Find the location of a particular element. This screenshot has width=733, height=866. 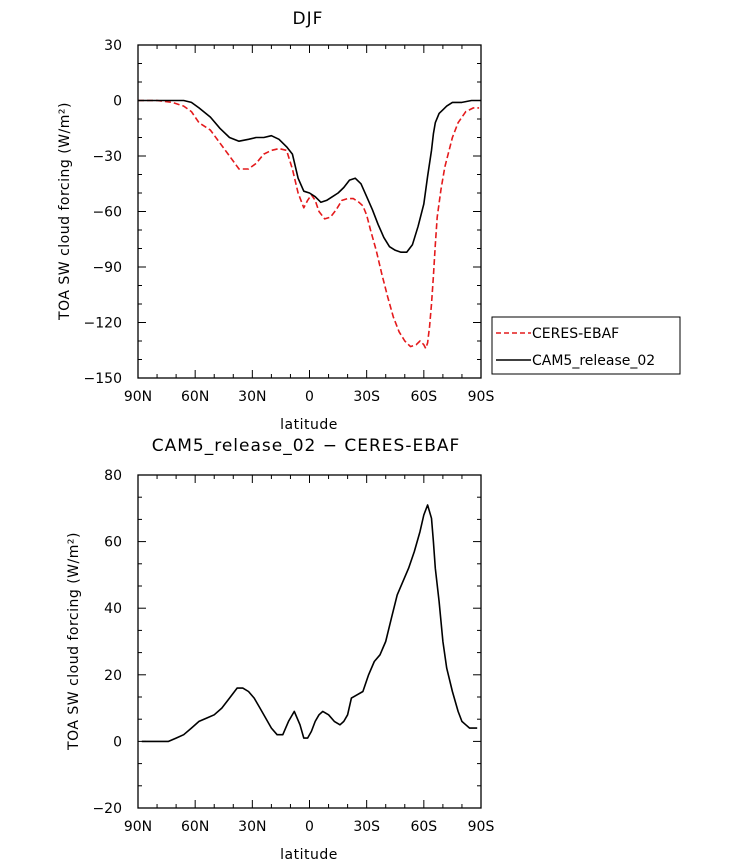

y-axis-label-difference: TOA SW cloud forcing (W/m²) is located at coordinates (74, 641).